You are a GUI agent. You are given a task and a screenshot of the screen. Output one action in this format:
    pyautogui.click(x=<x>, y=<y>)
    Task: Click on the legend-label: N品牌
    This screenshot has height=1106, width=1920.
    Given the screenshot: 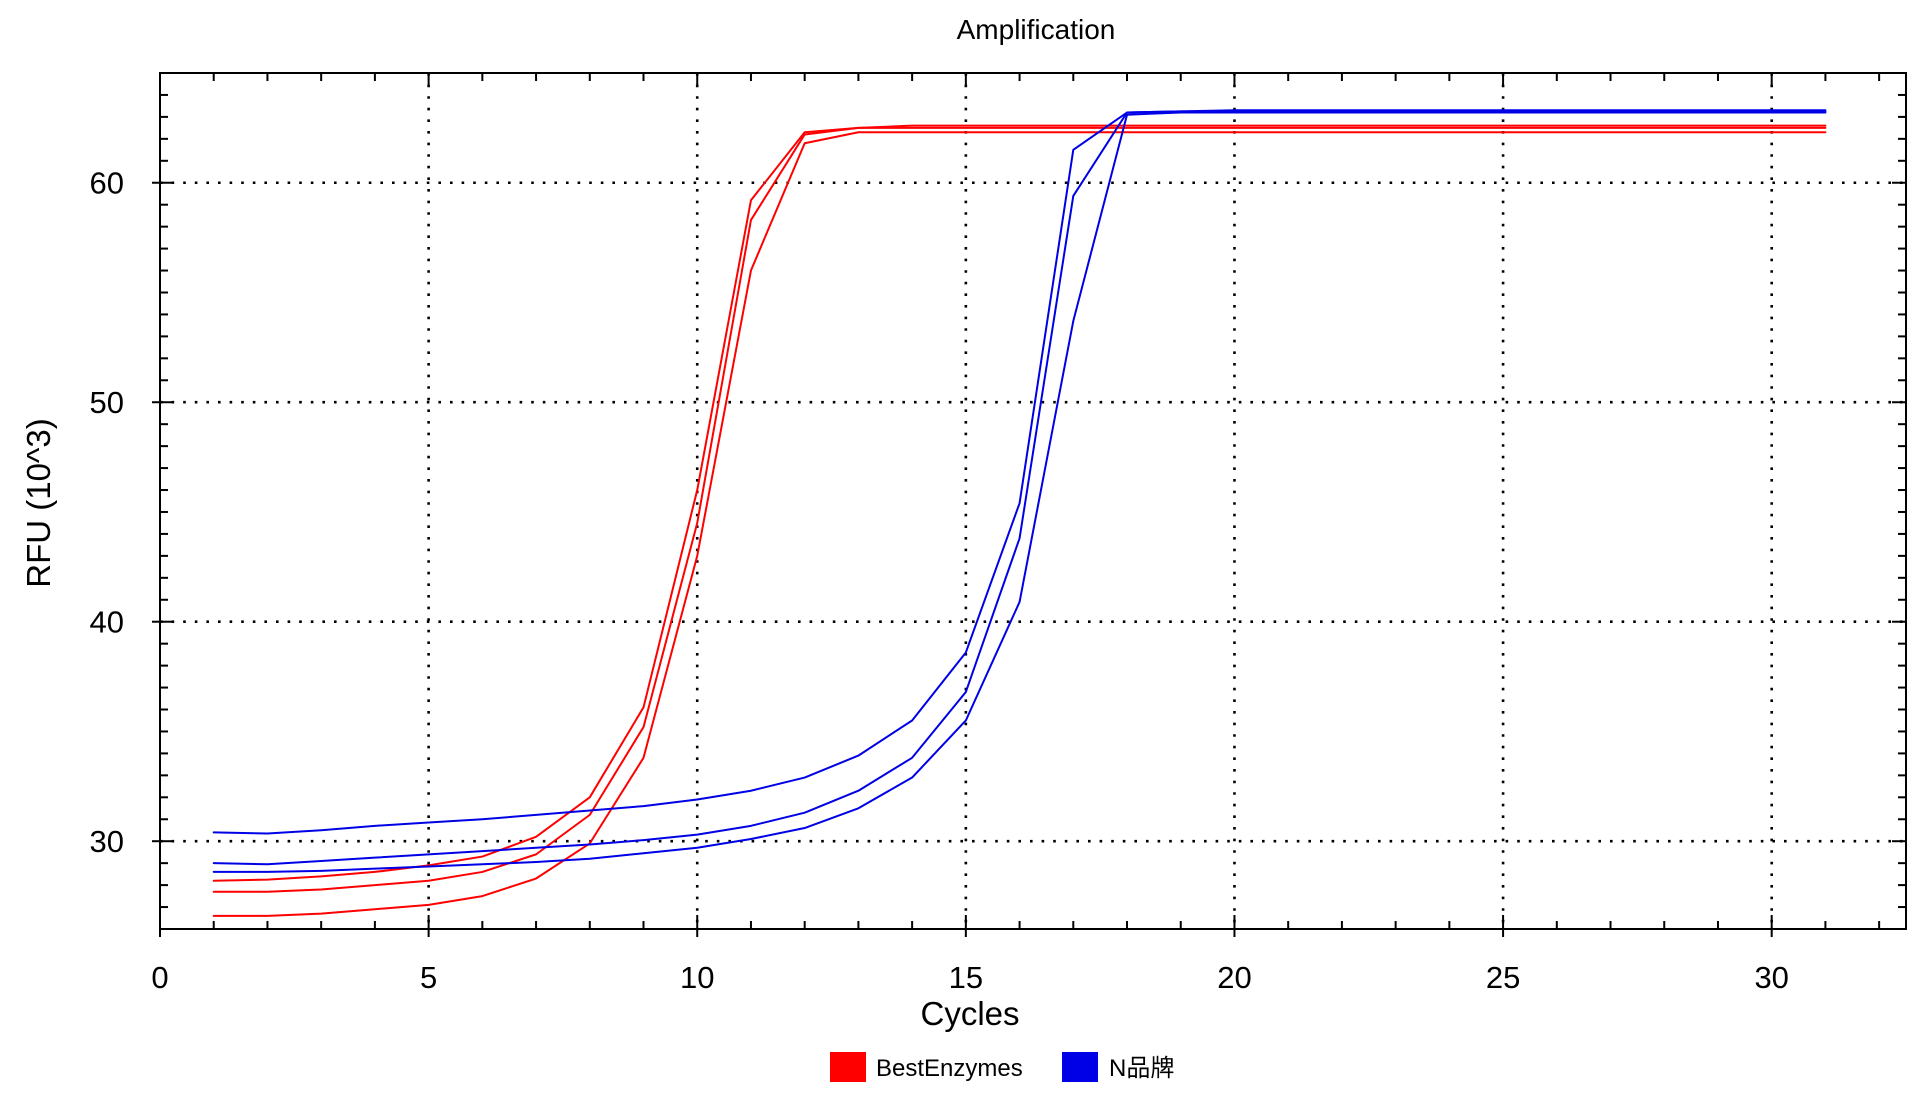 What is the action you would take?
    pyautogui.click(x=1141, y=1068)
    